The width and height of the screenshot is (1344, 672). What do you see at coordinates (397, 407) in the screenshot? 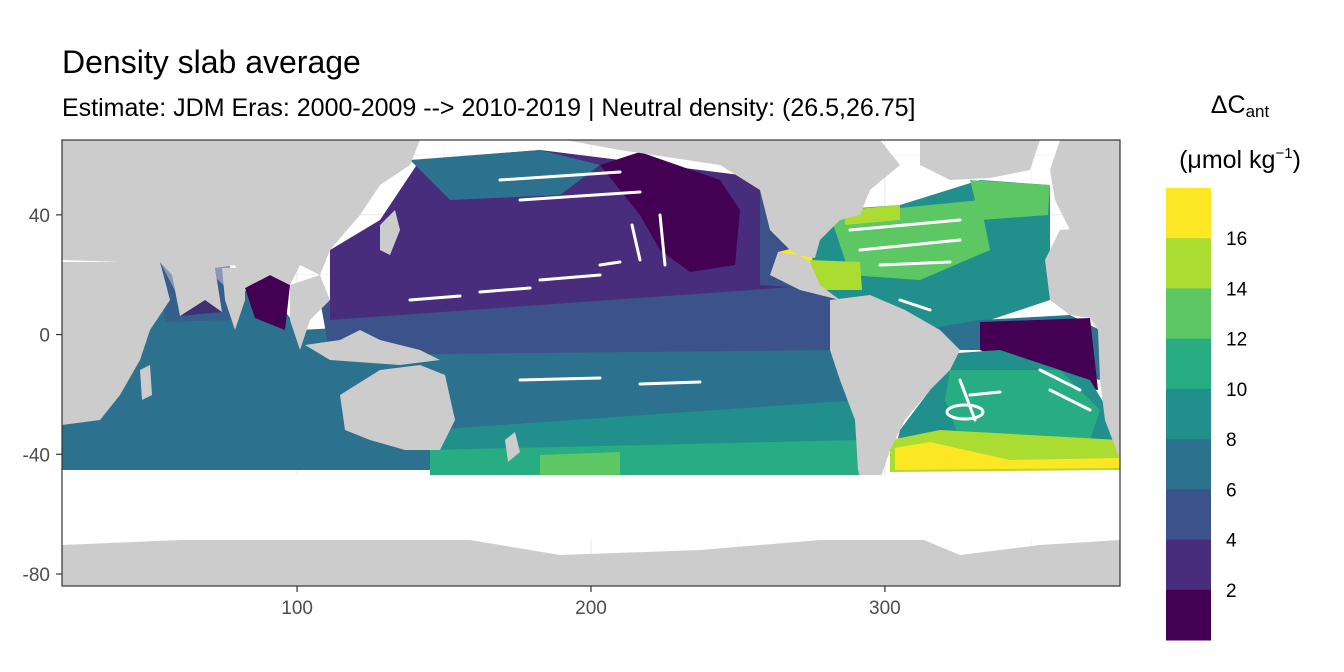
I see `land-australia` at bounding box center [397, 407].